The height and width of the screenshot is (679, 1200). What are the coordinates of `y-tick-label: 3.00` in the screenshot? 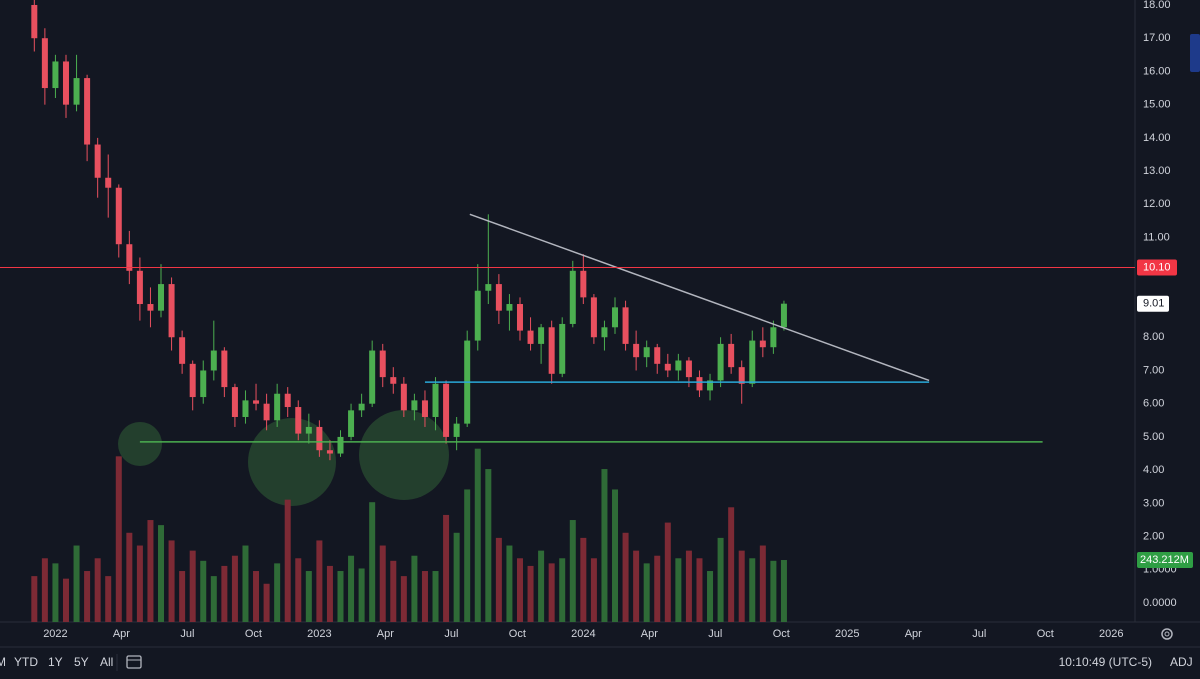 It's located at (1153, 503).